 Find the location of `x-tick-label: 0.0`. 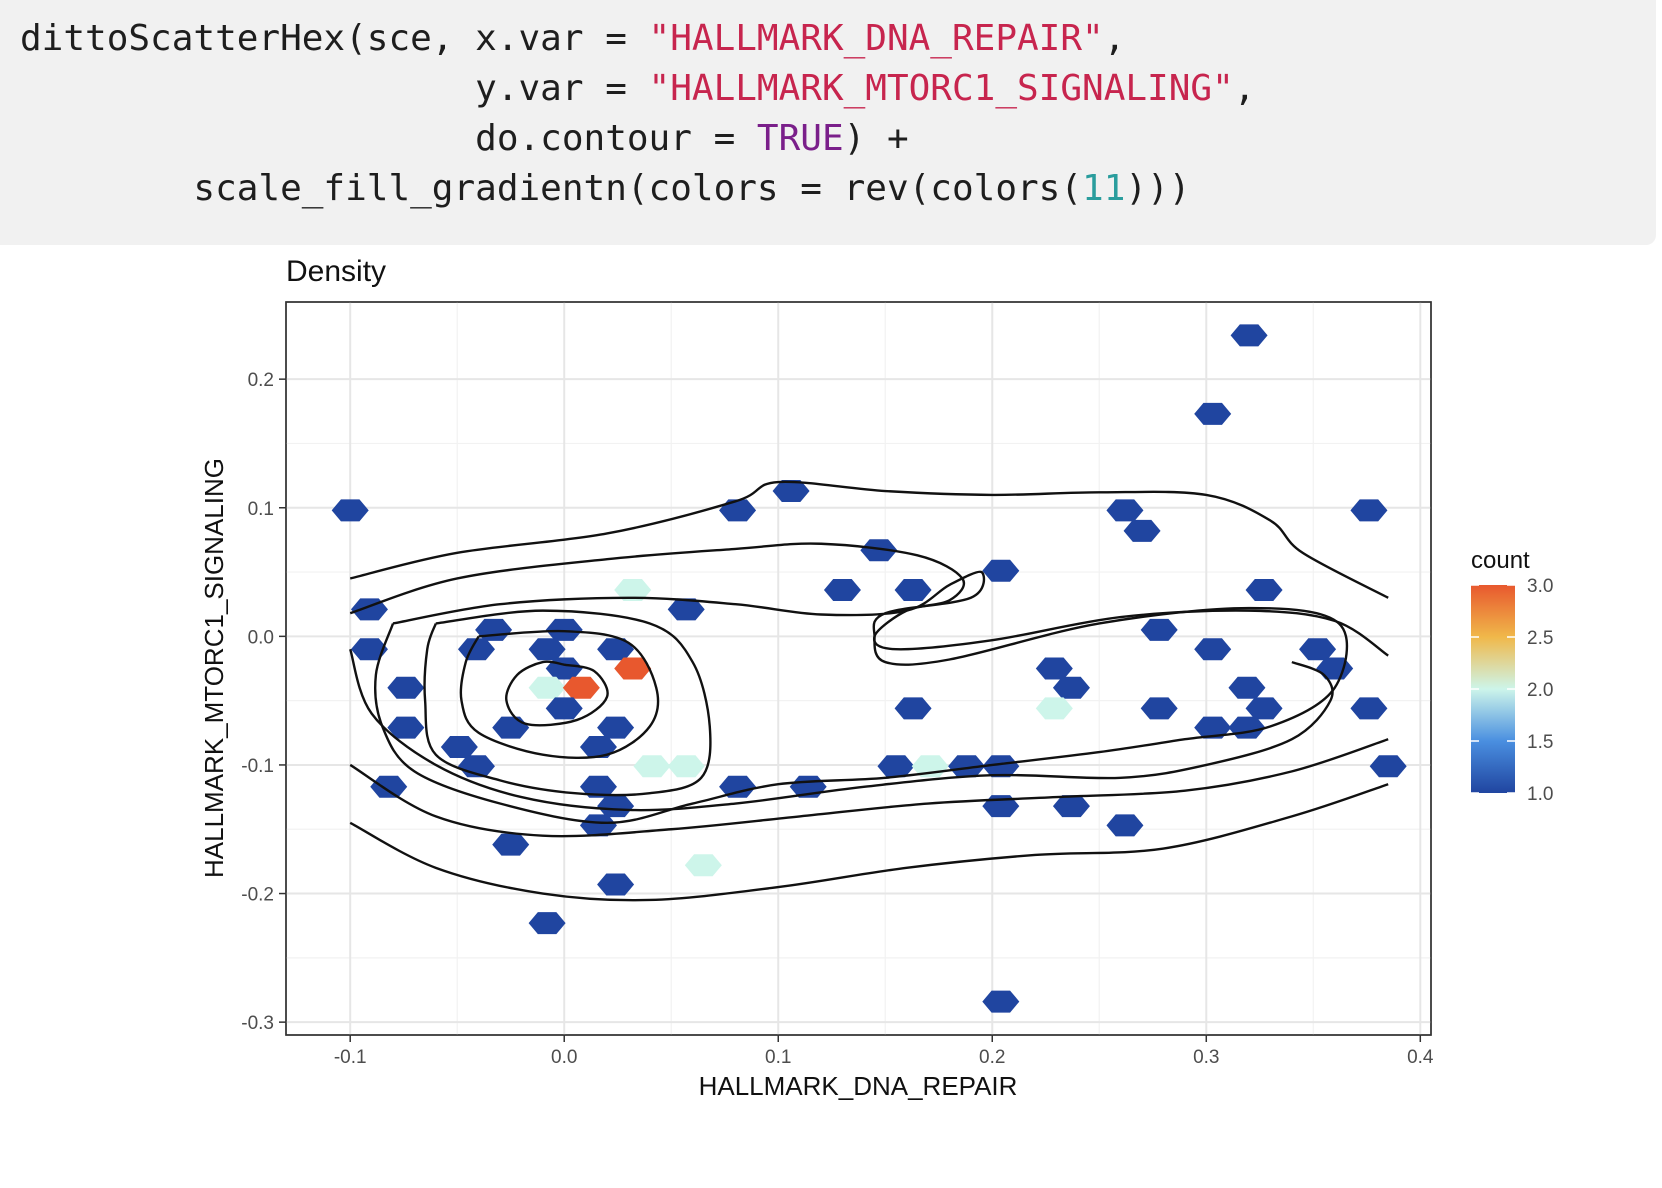

x-tick-label: 0.0 is located at coordinates (564, 1057).